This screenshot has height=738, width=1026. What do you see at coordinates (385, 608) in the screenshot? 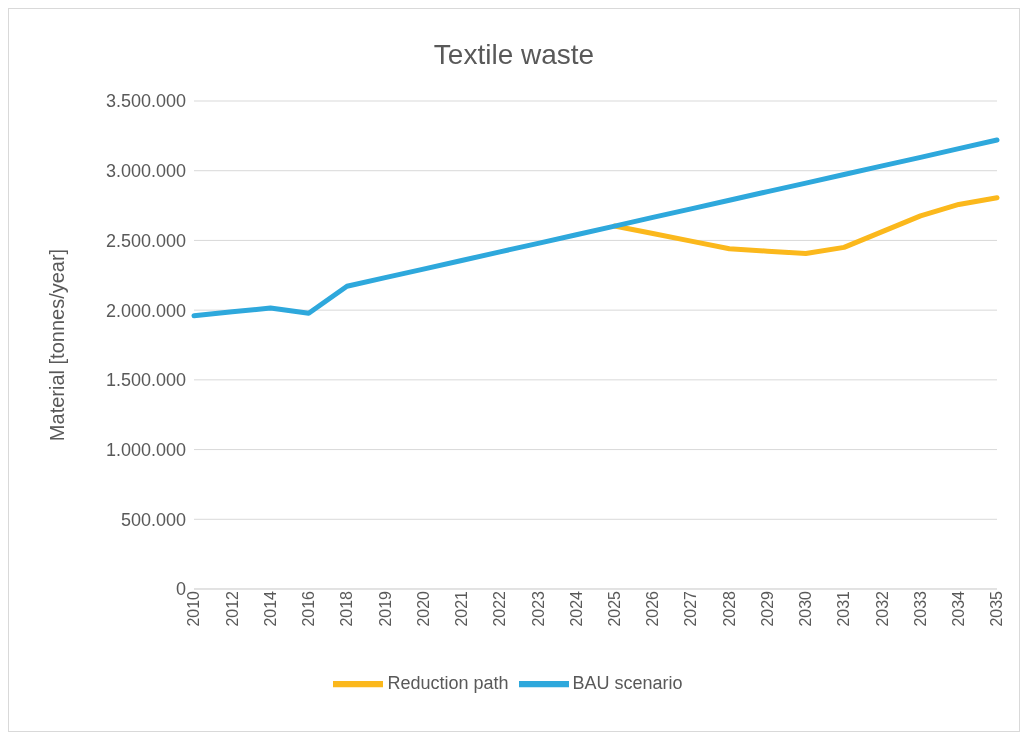
I see `x-tick-label: 2019` at bounding box center [385, 608].